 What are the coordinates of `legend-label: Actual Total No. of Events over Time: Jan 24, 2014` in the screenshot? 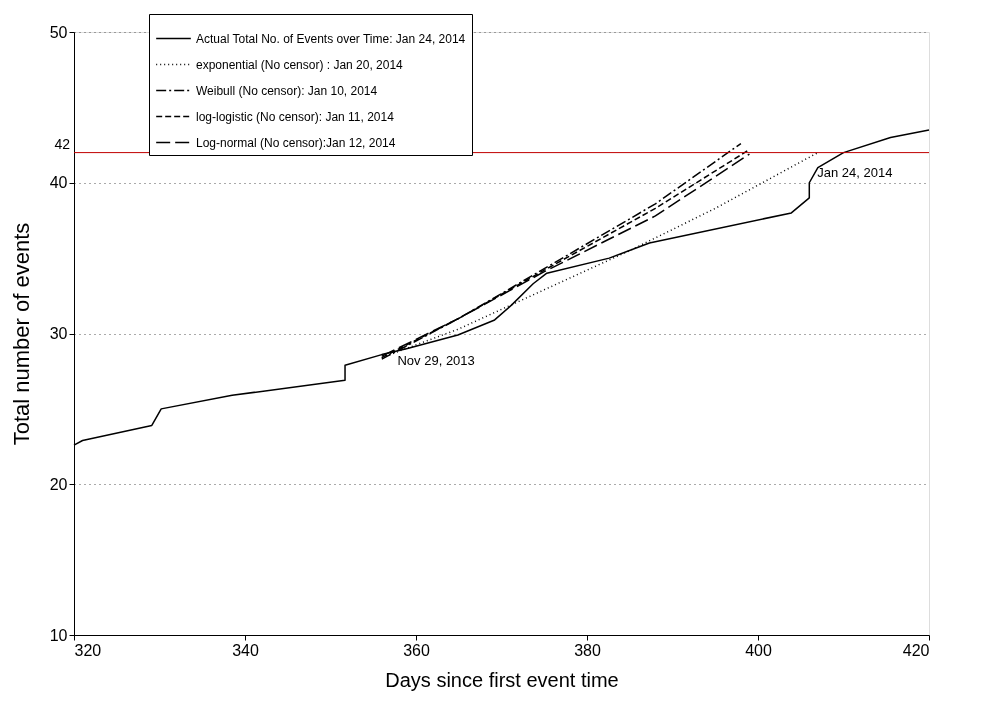 It's located at (331, 38).